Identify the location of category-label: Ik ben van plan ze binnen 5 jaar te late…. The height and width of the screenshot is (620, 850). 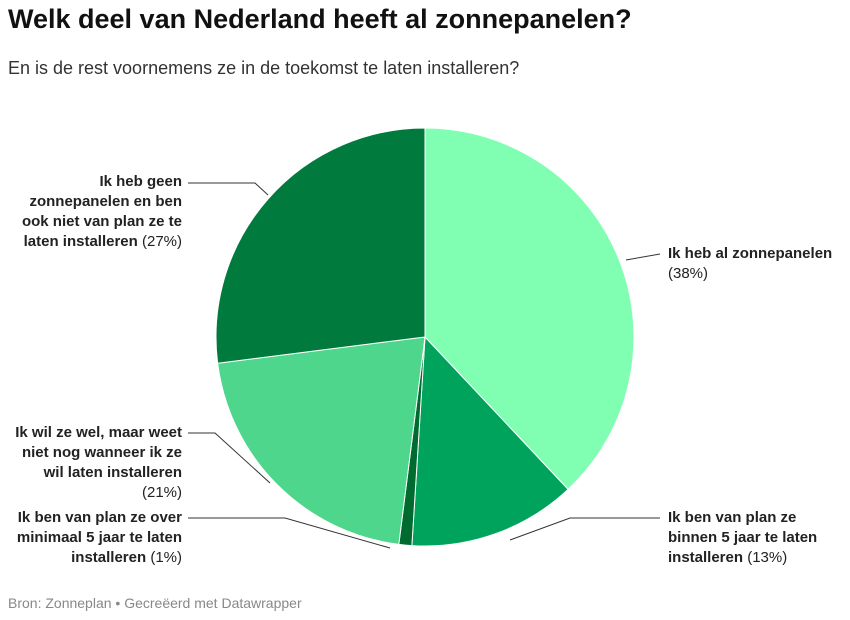
(743, 537).